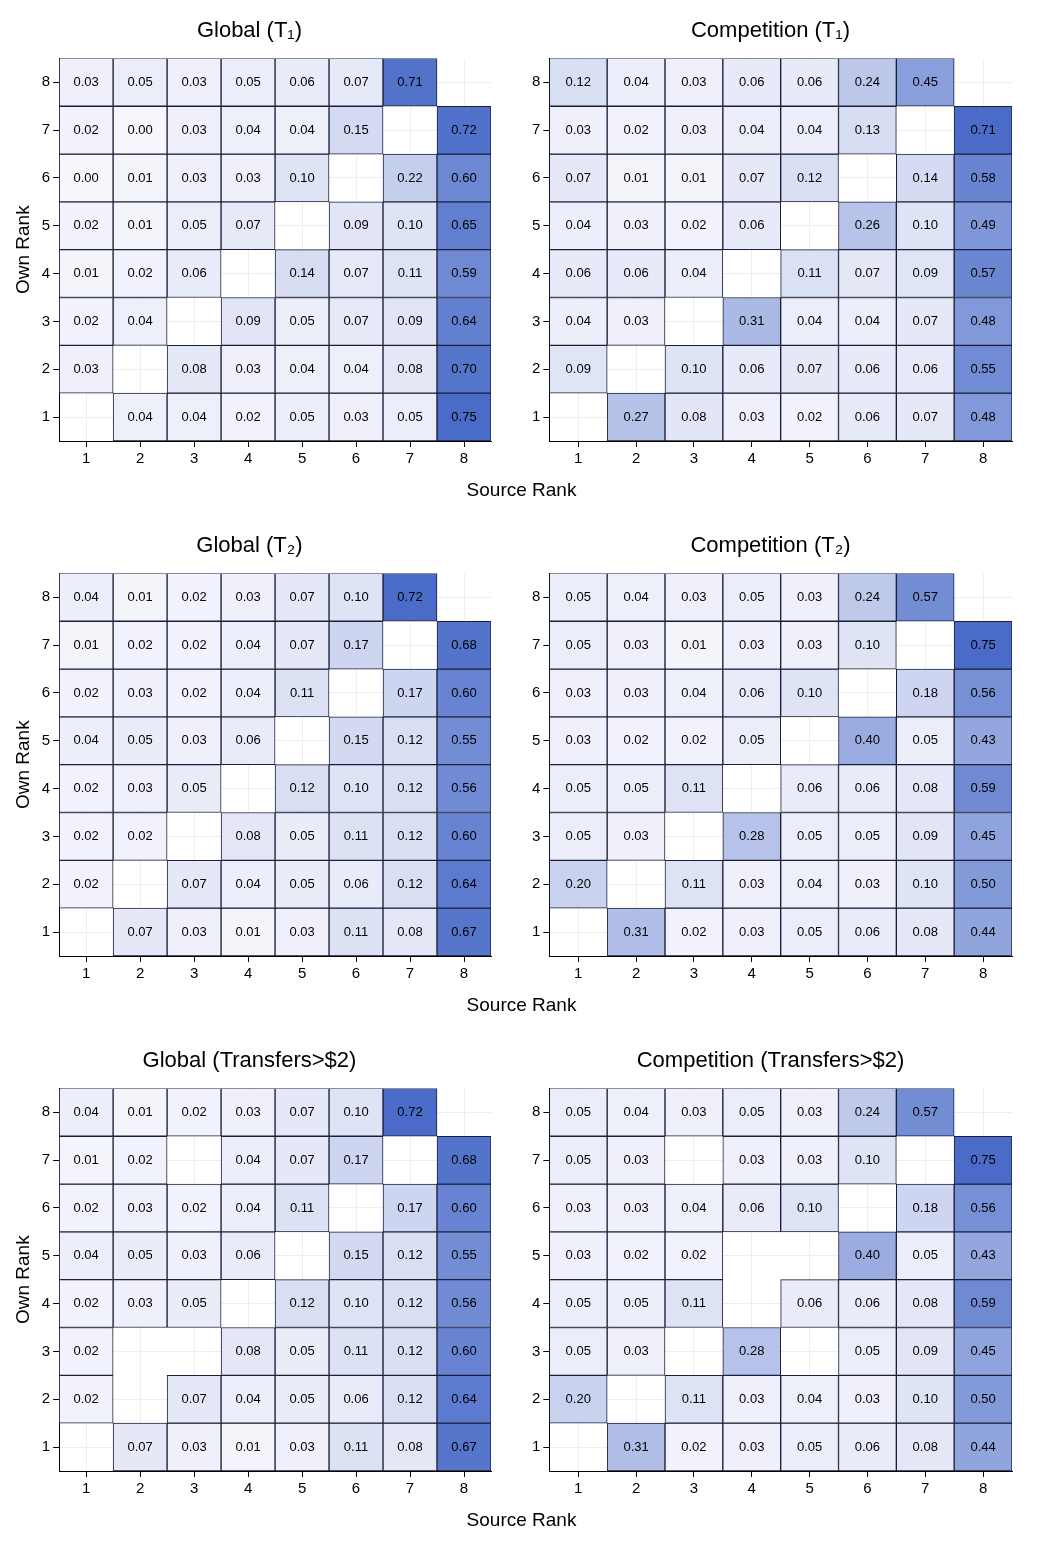  What do you see at coordinates (867, 225) in the screenshot?
I see `data-label: 0.26` at bounding box center [867, 225].